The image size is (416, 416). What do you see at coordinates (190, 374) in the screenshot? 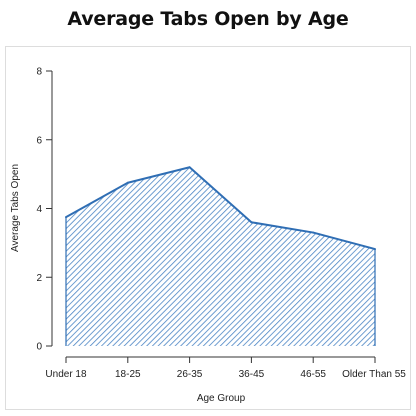
I see `x-tick-label: 26-35` at bounding box center [190, 374].